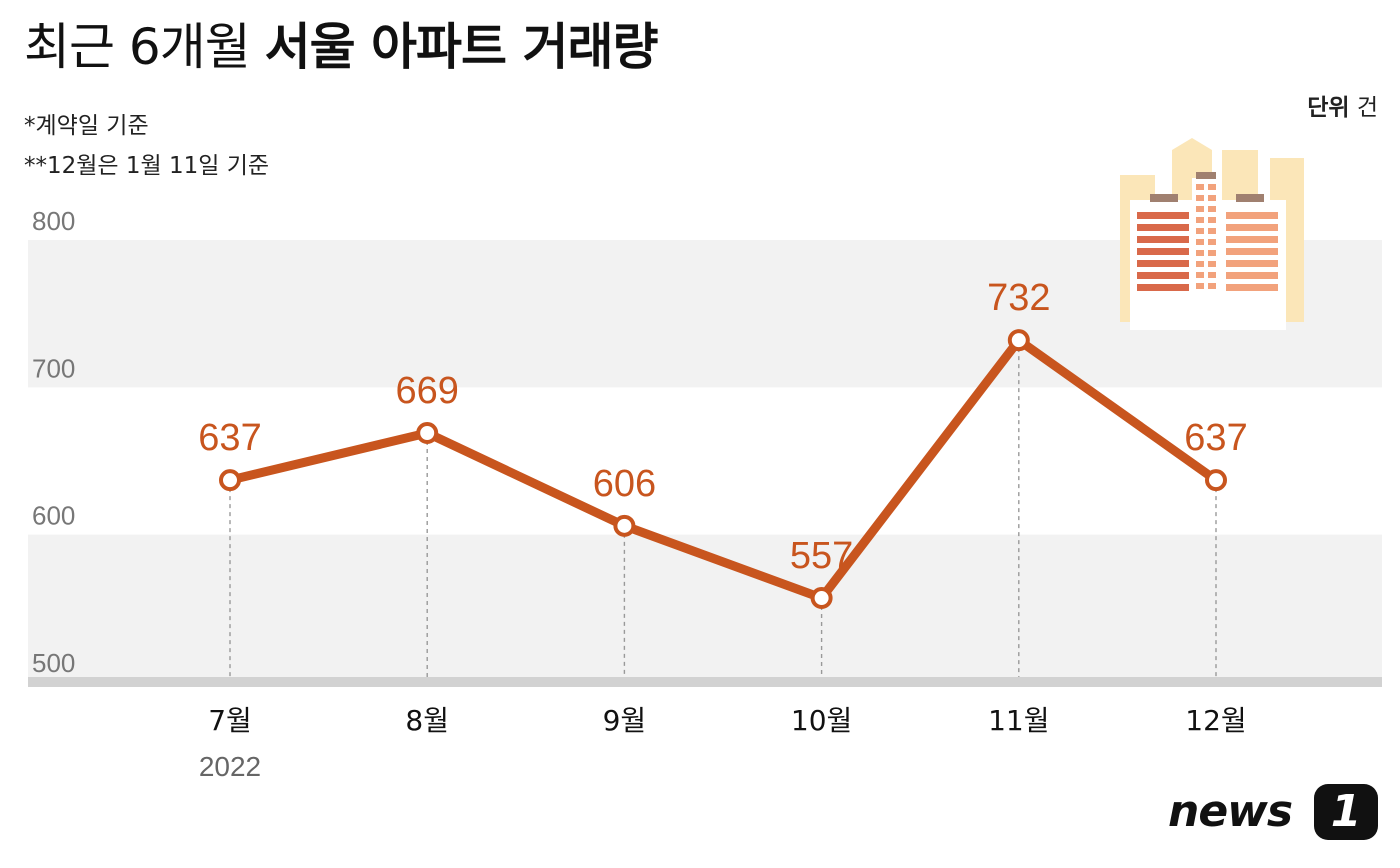 This screenshot has width=1400, height=868. What do you see at coordinates (1018, 298) in the screenshot?
I see `data-label: 732` at bounding box center [1018, 298].